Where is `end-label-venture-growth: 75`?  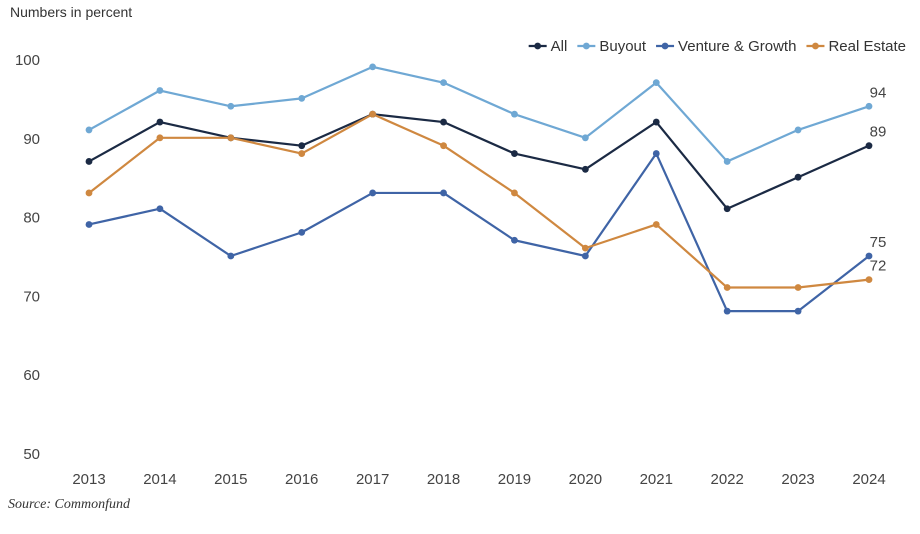
end-label-venture-growth: 75 is located at coordinates (878, 242).